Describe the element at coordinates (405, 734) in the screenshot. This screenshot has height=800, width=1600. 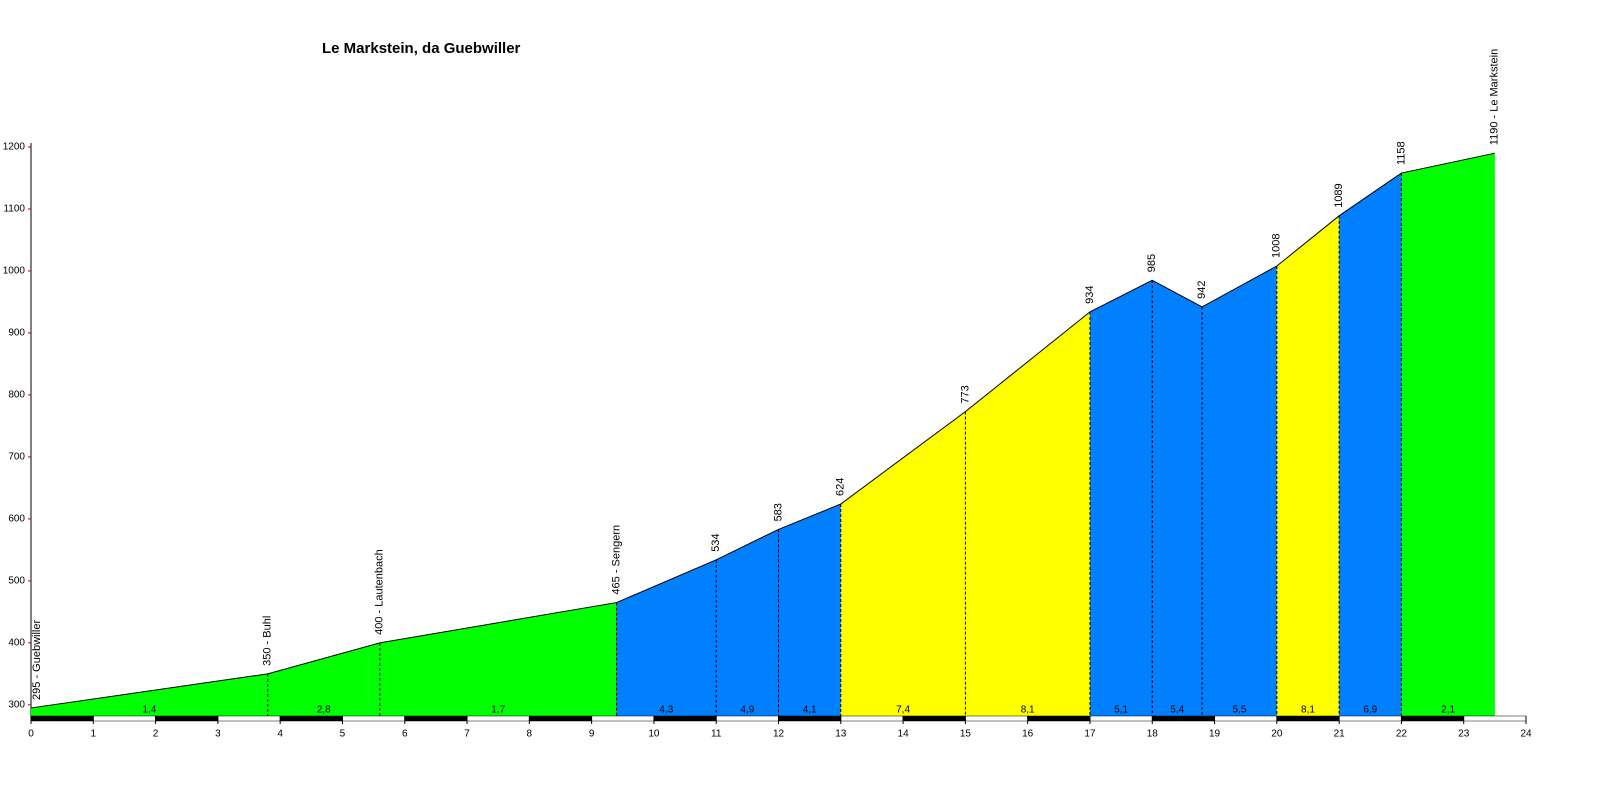
I see `x-tick-label: 6` at that location.